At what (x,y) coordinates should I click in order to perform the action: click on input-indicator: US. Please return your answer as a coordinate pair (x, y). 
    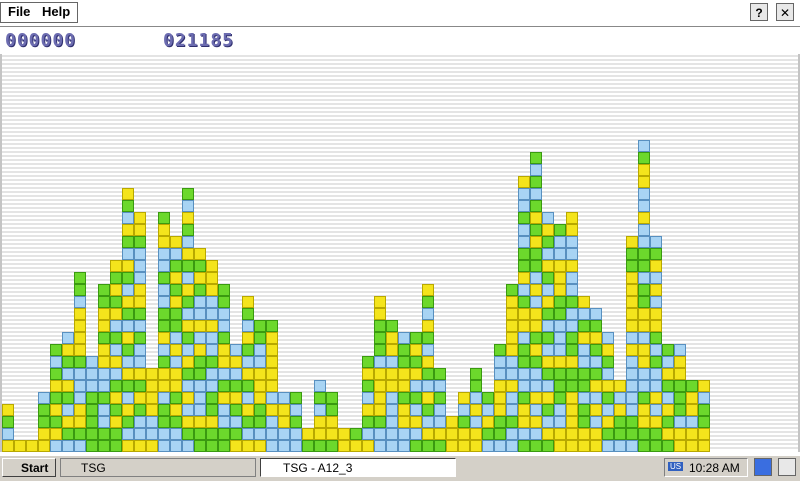
    Looking at the image, I should click on (676, 466).